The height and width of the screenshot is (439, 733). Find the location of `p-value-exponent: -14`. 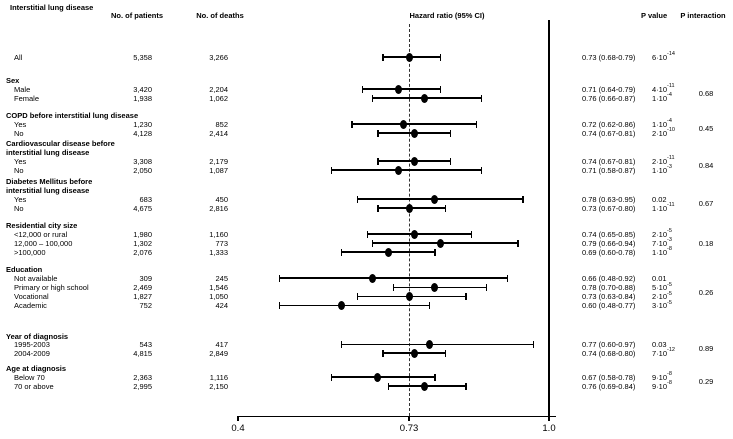

p-value-exponent: -14 is located at coordinates (671, 54).